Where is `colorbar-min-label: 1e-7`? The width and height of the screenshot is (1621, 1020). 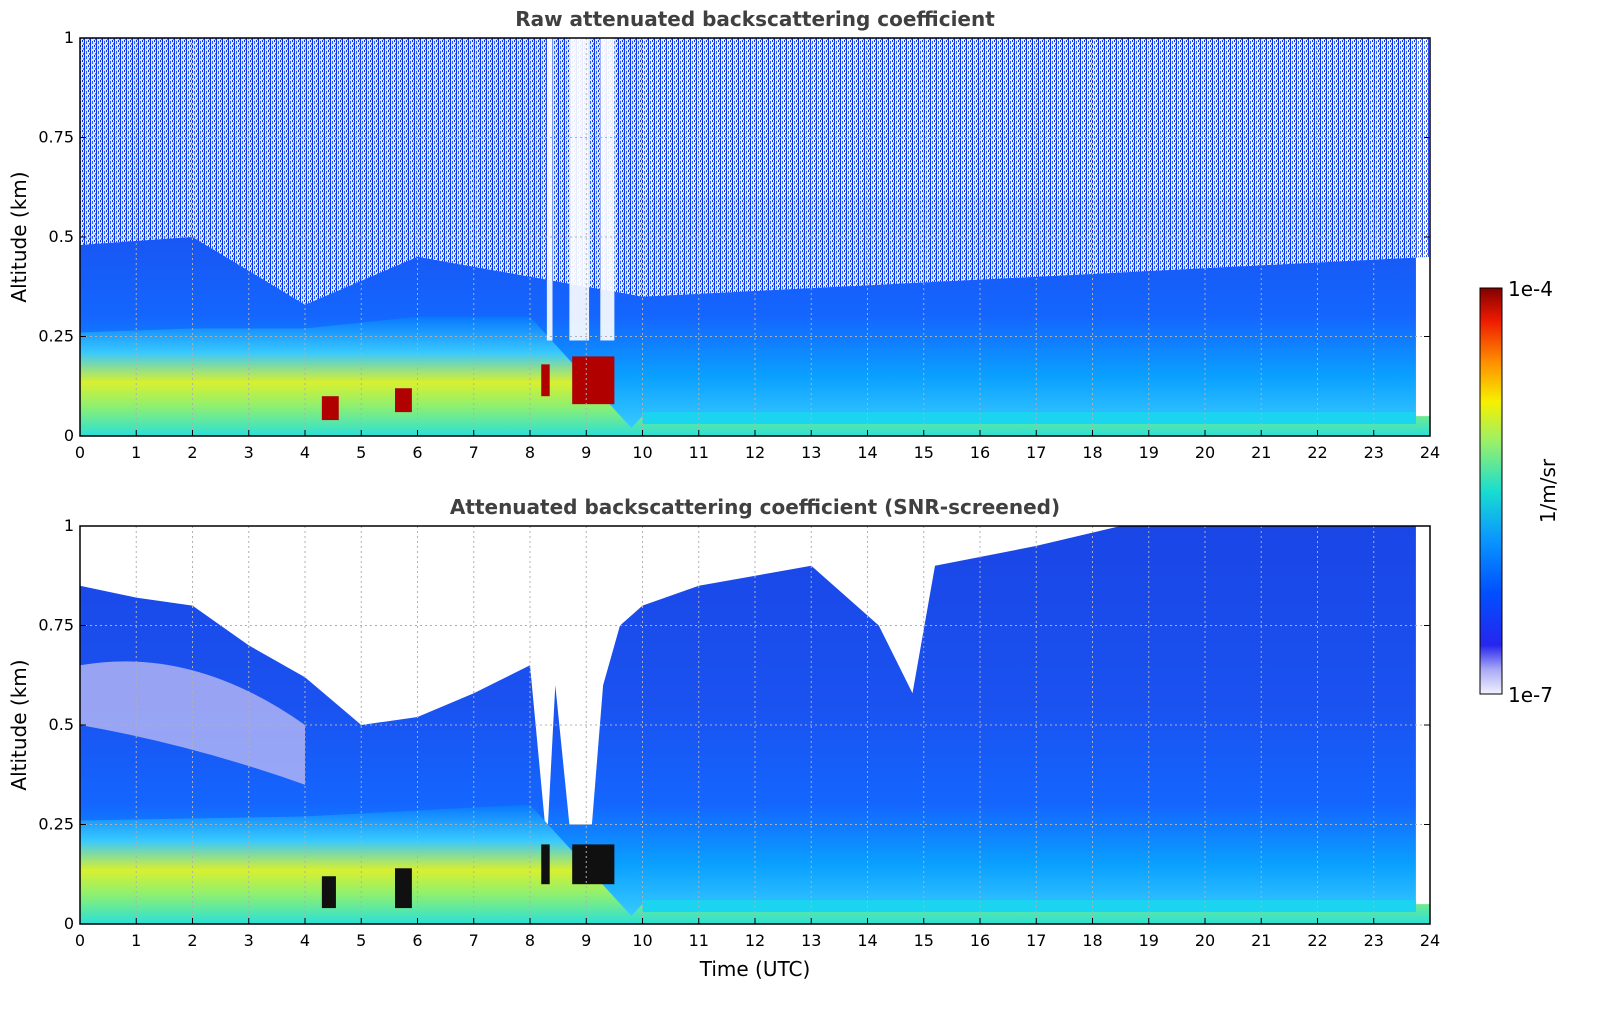
colorbar-min-label: 1e-7 is located at coordinates (1530, 695).